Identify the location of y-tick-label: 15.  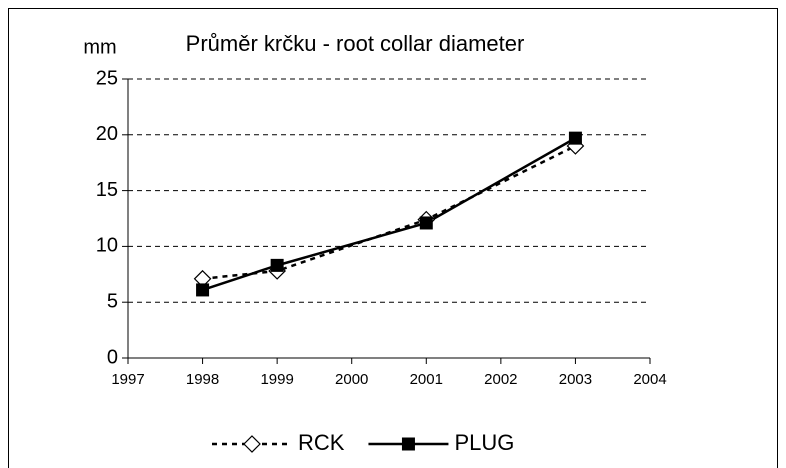
(107, 190).